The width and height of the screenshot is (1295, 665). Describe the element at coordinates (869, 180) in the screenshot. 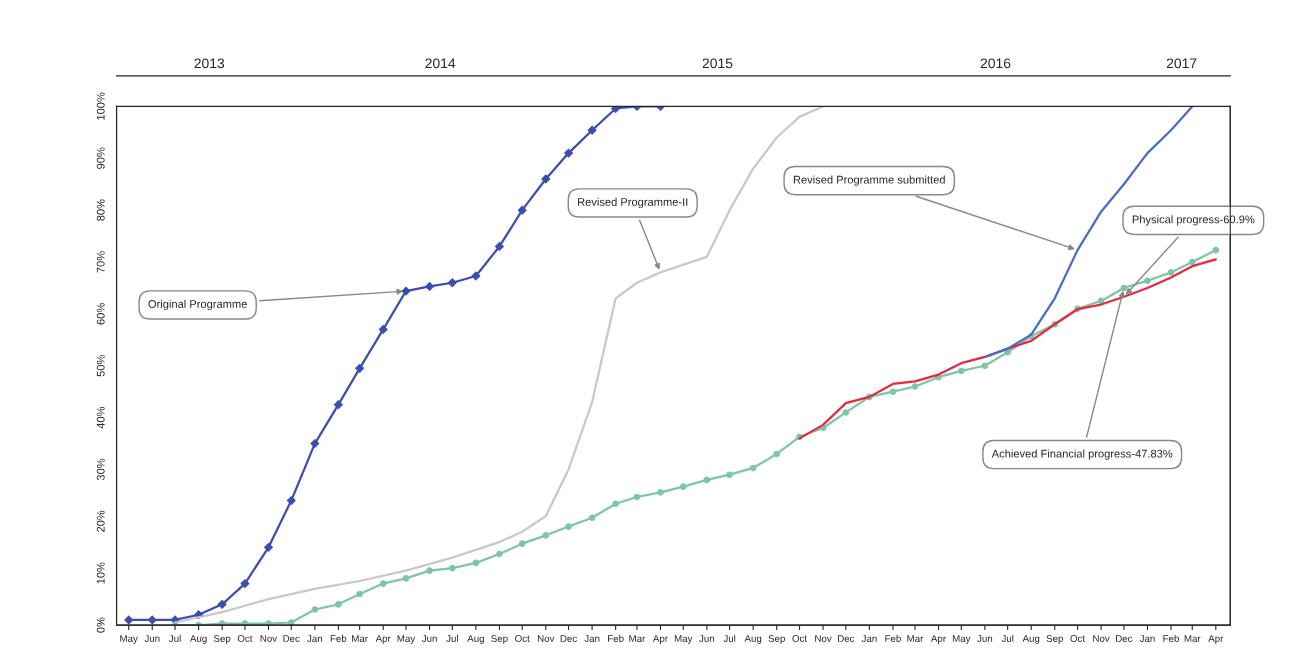

I see `annotation: Revised Programme submitted` at that location.